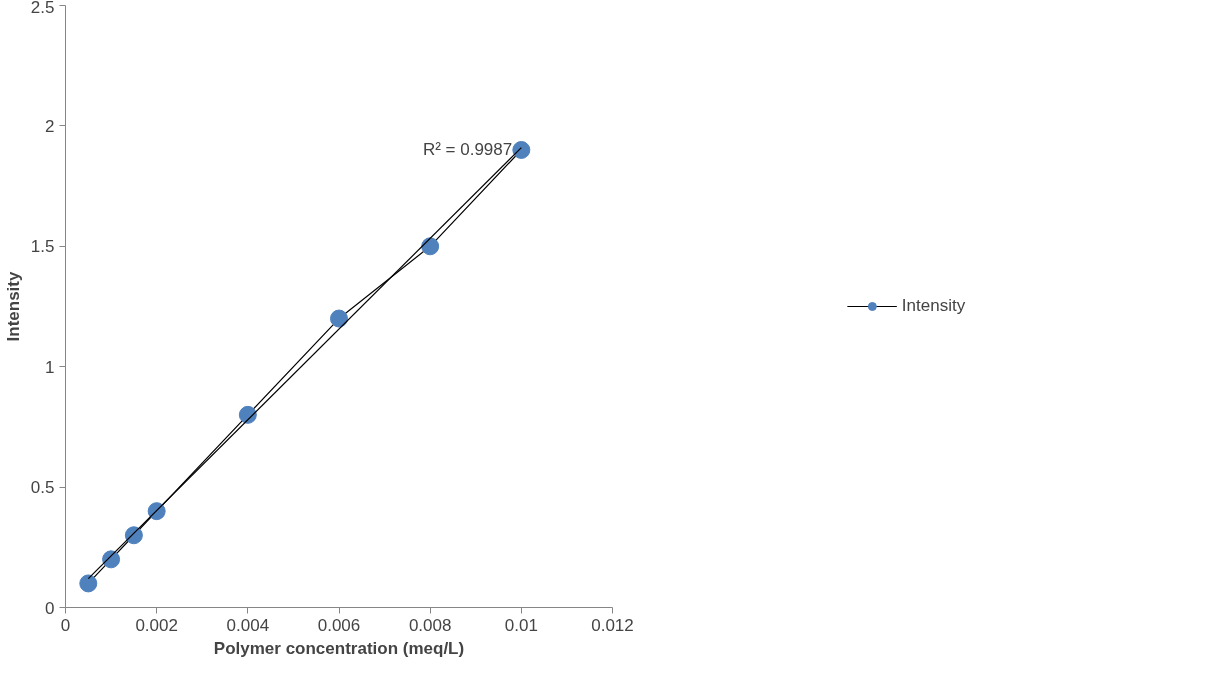  I want to click on annotation: R² = 0.9987, so click(467, 150).